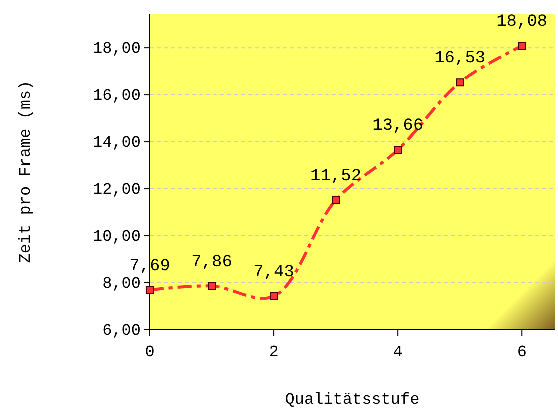 The height and width of the screenshot is (410, 558). I want to click on y-tick-label: 6,00, so click(121, 331).